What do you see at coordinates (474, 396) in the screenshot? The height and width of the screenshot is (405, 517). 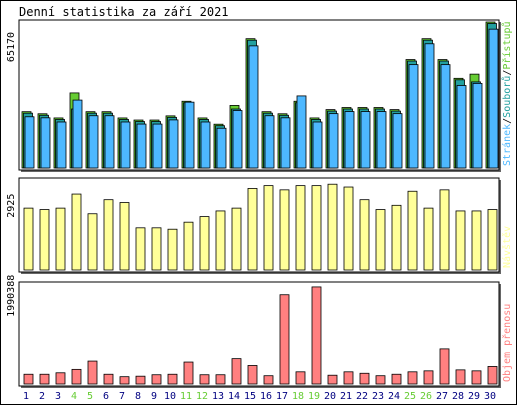 I see `x-tick-label: 29` at bounding box center [474, 396].